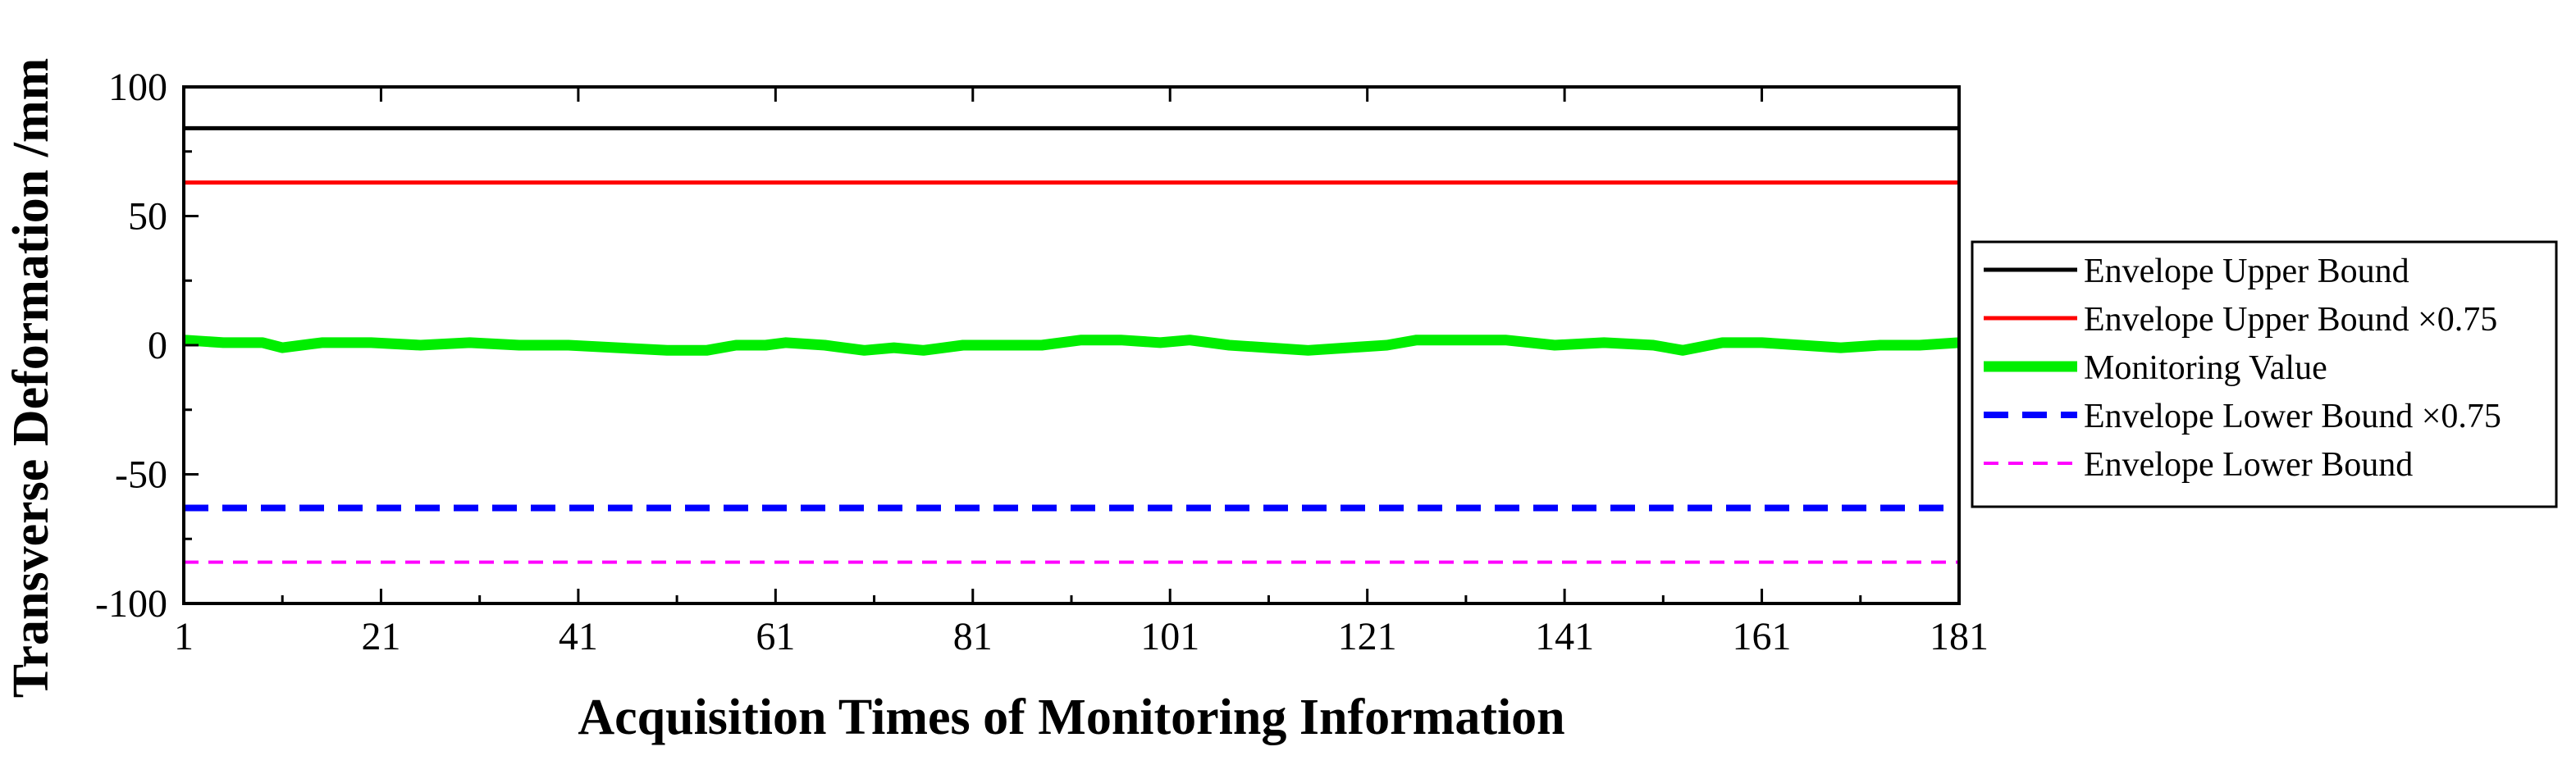  What do you see at coordinates (2247, 271) in the screenshot?
I see `legend-label: Envelope Upper Bound` at bounding box center [2247, 271].